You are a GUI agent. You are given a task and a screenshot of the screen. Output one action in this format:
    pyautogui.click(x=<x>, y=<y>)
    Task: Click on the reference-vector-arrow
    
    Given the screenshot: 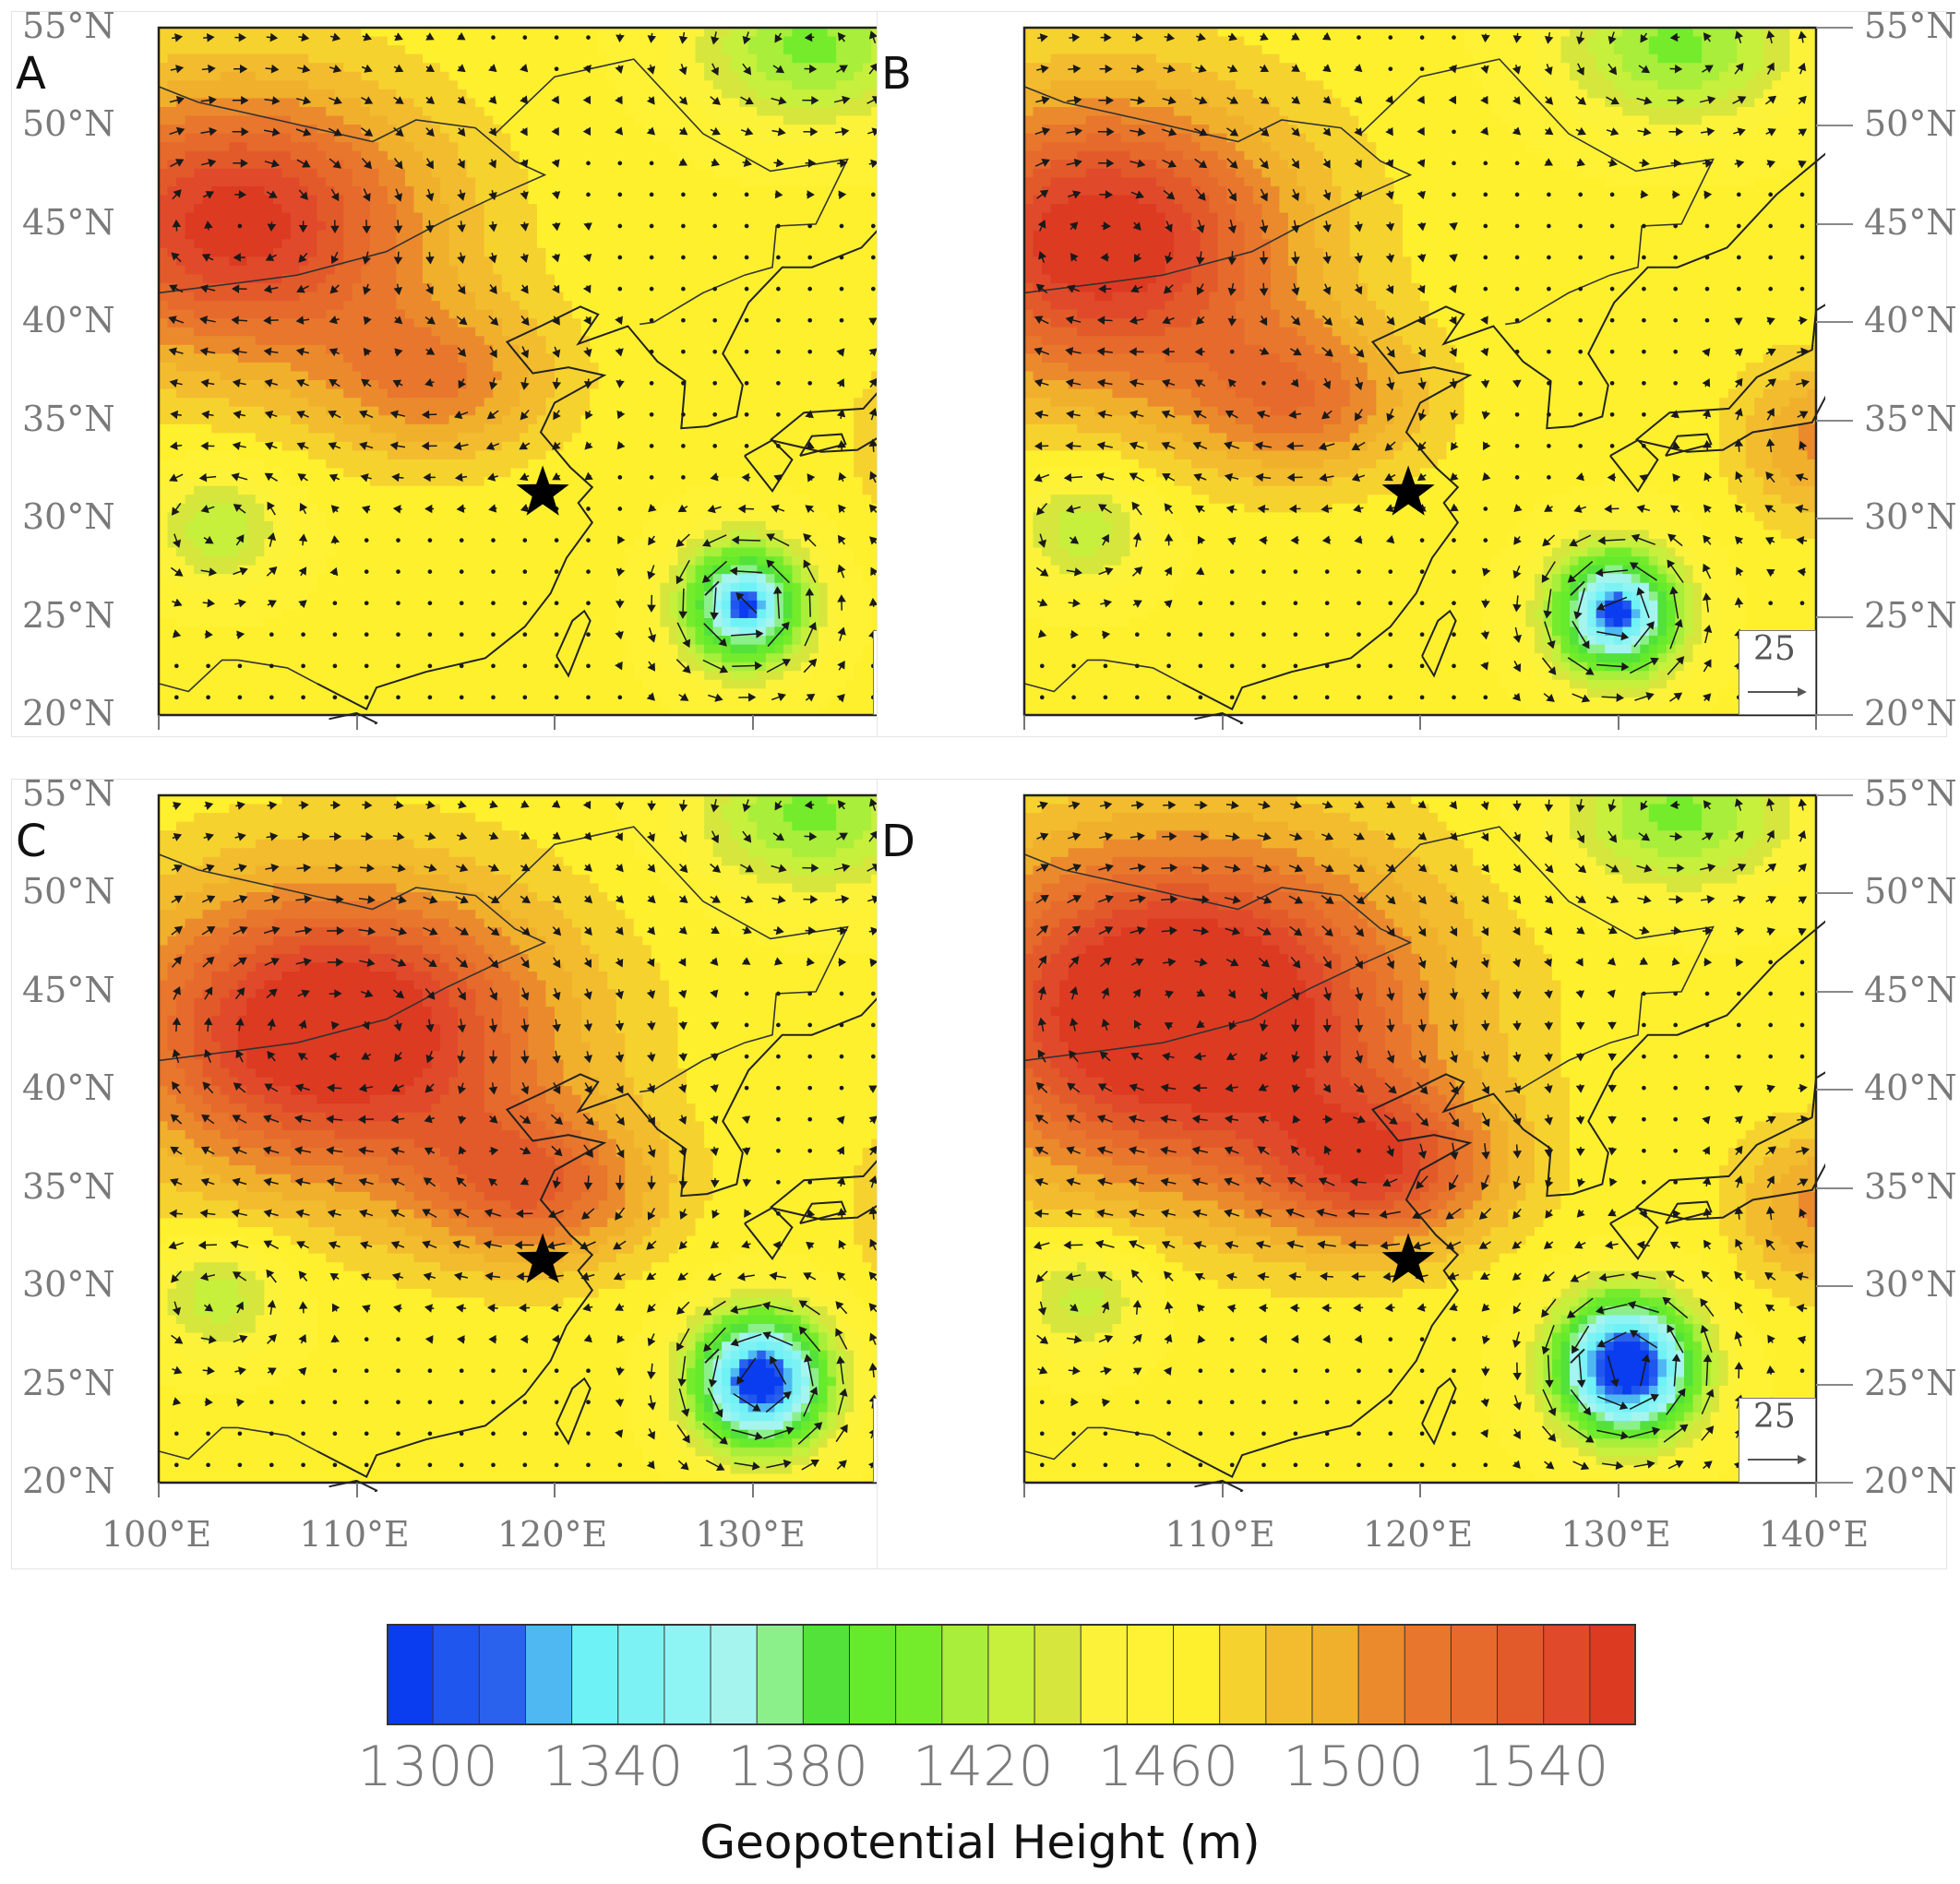 What is the action you would take?
    pyautogui.click(x=1777, y=692)
    